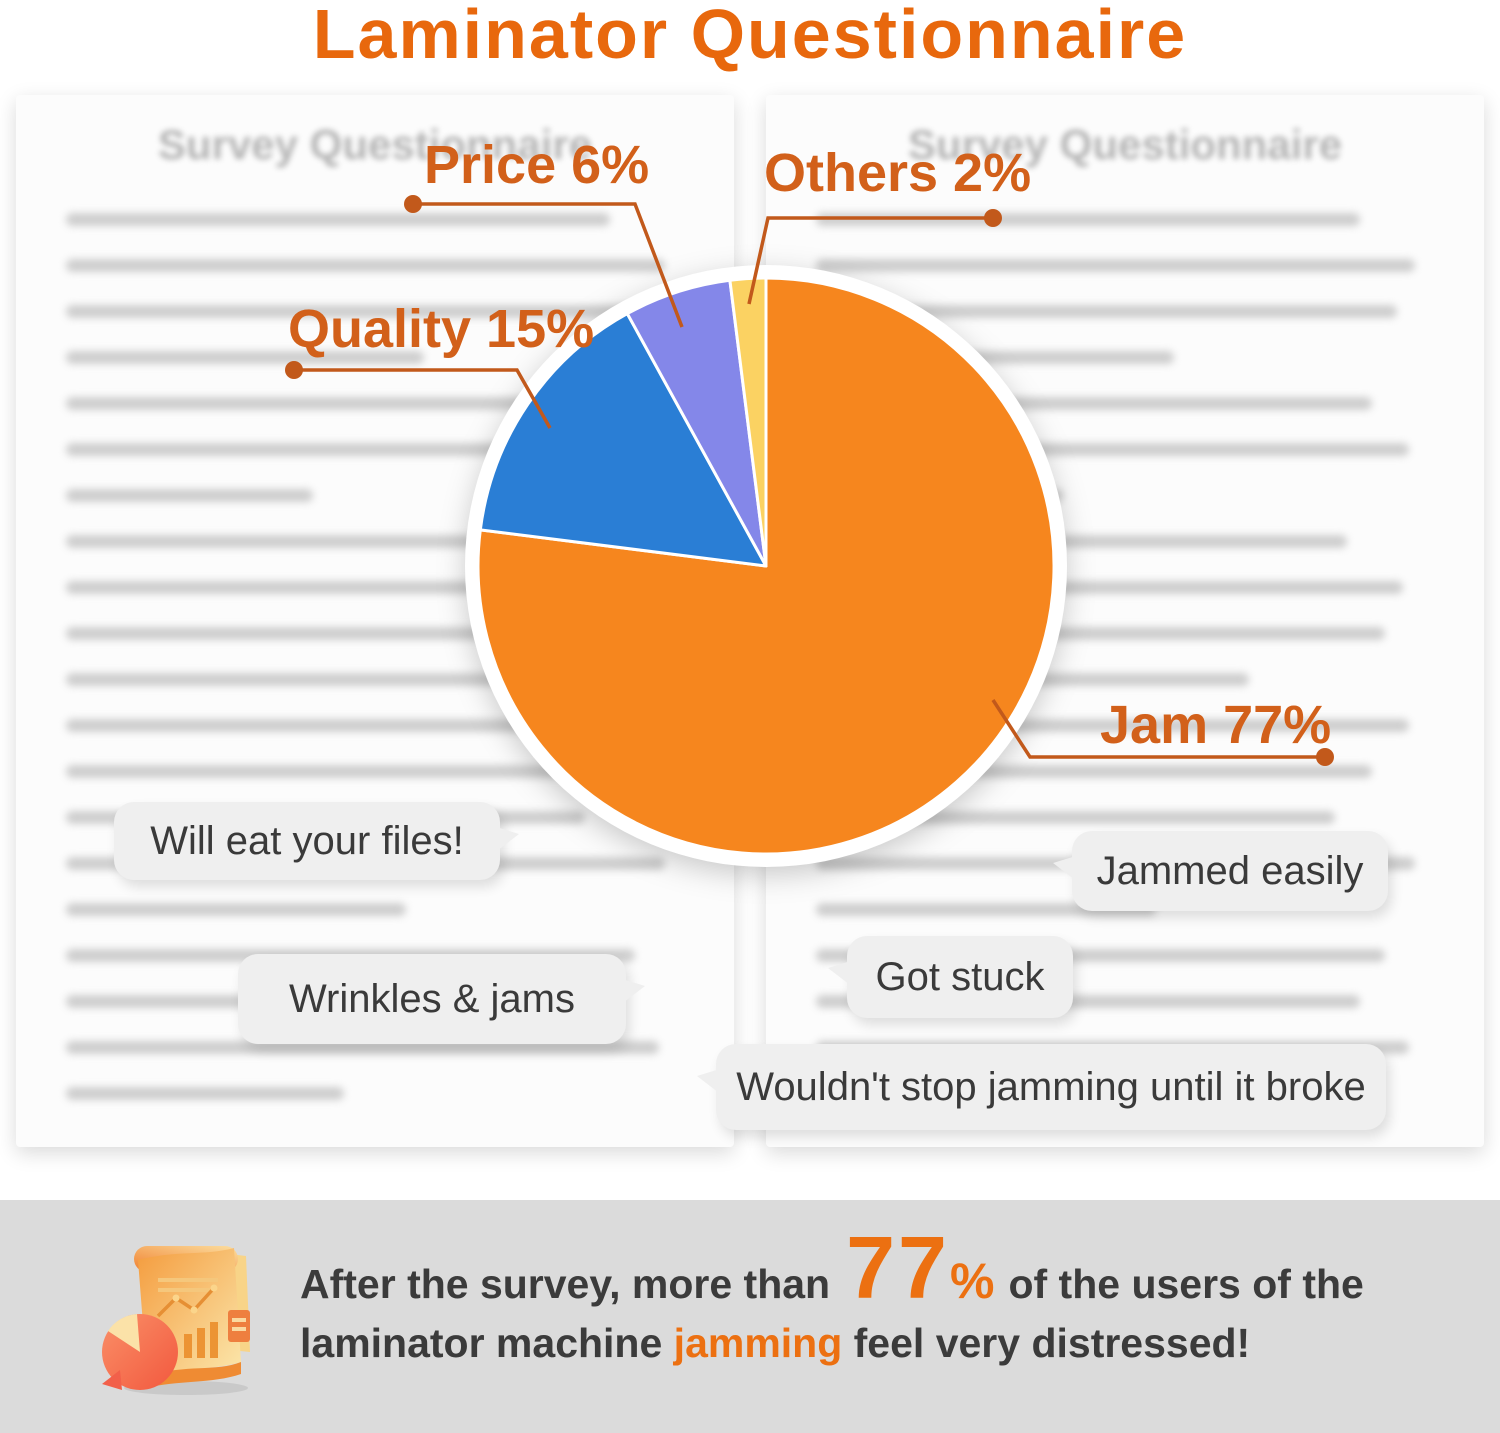 The image size is (1500, 1433). Describe the element at coordinates (487, 1343) in the screenshot. I see `footer-line2-prefix: laminator machine` at that location.